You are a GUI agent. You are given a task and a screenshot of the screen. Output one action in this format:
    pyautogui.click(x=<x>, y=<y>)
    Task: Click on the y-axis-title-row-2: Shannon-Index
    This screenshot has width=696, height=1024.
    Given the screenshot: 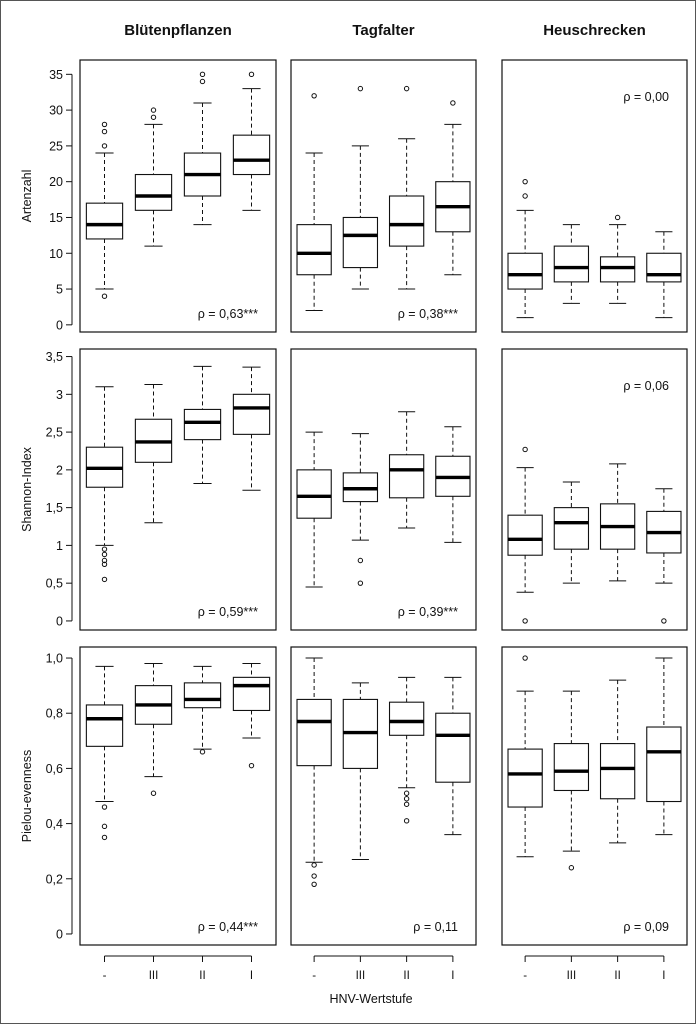 What is the action you would take?
    pyautogui.click(x=27, y=489)
    